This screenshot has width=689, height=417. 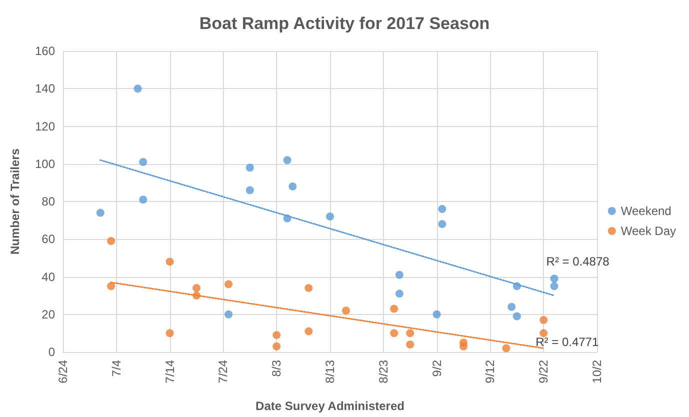 What do you see at coordinates (49, 201) in the screenshot?
I see `y-tick-label: 80` at bounding box center [49, 201].